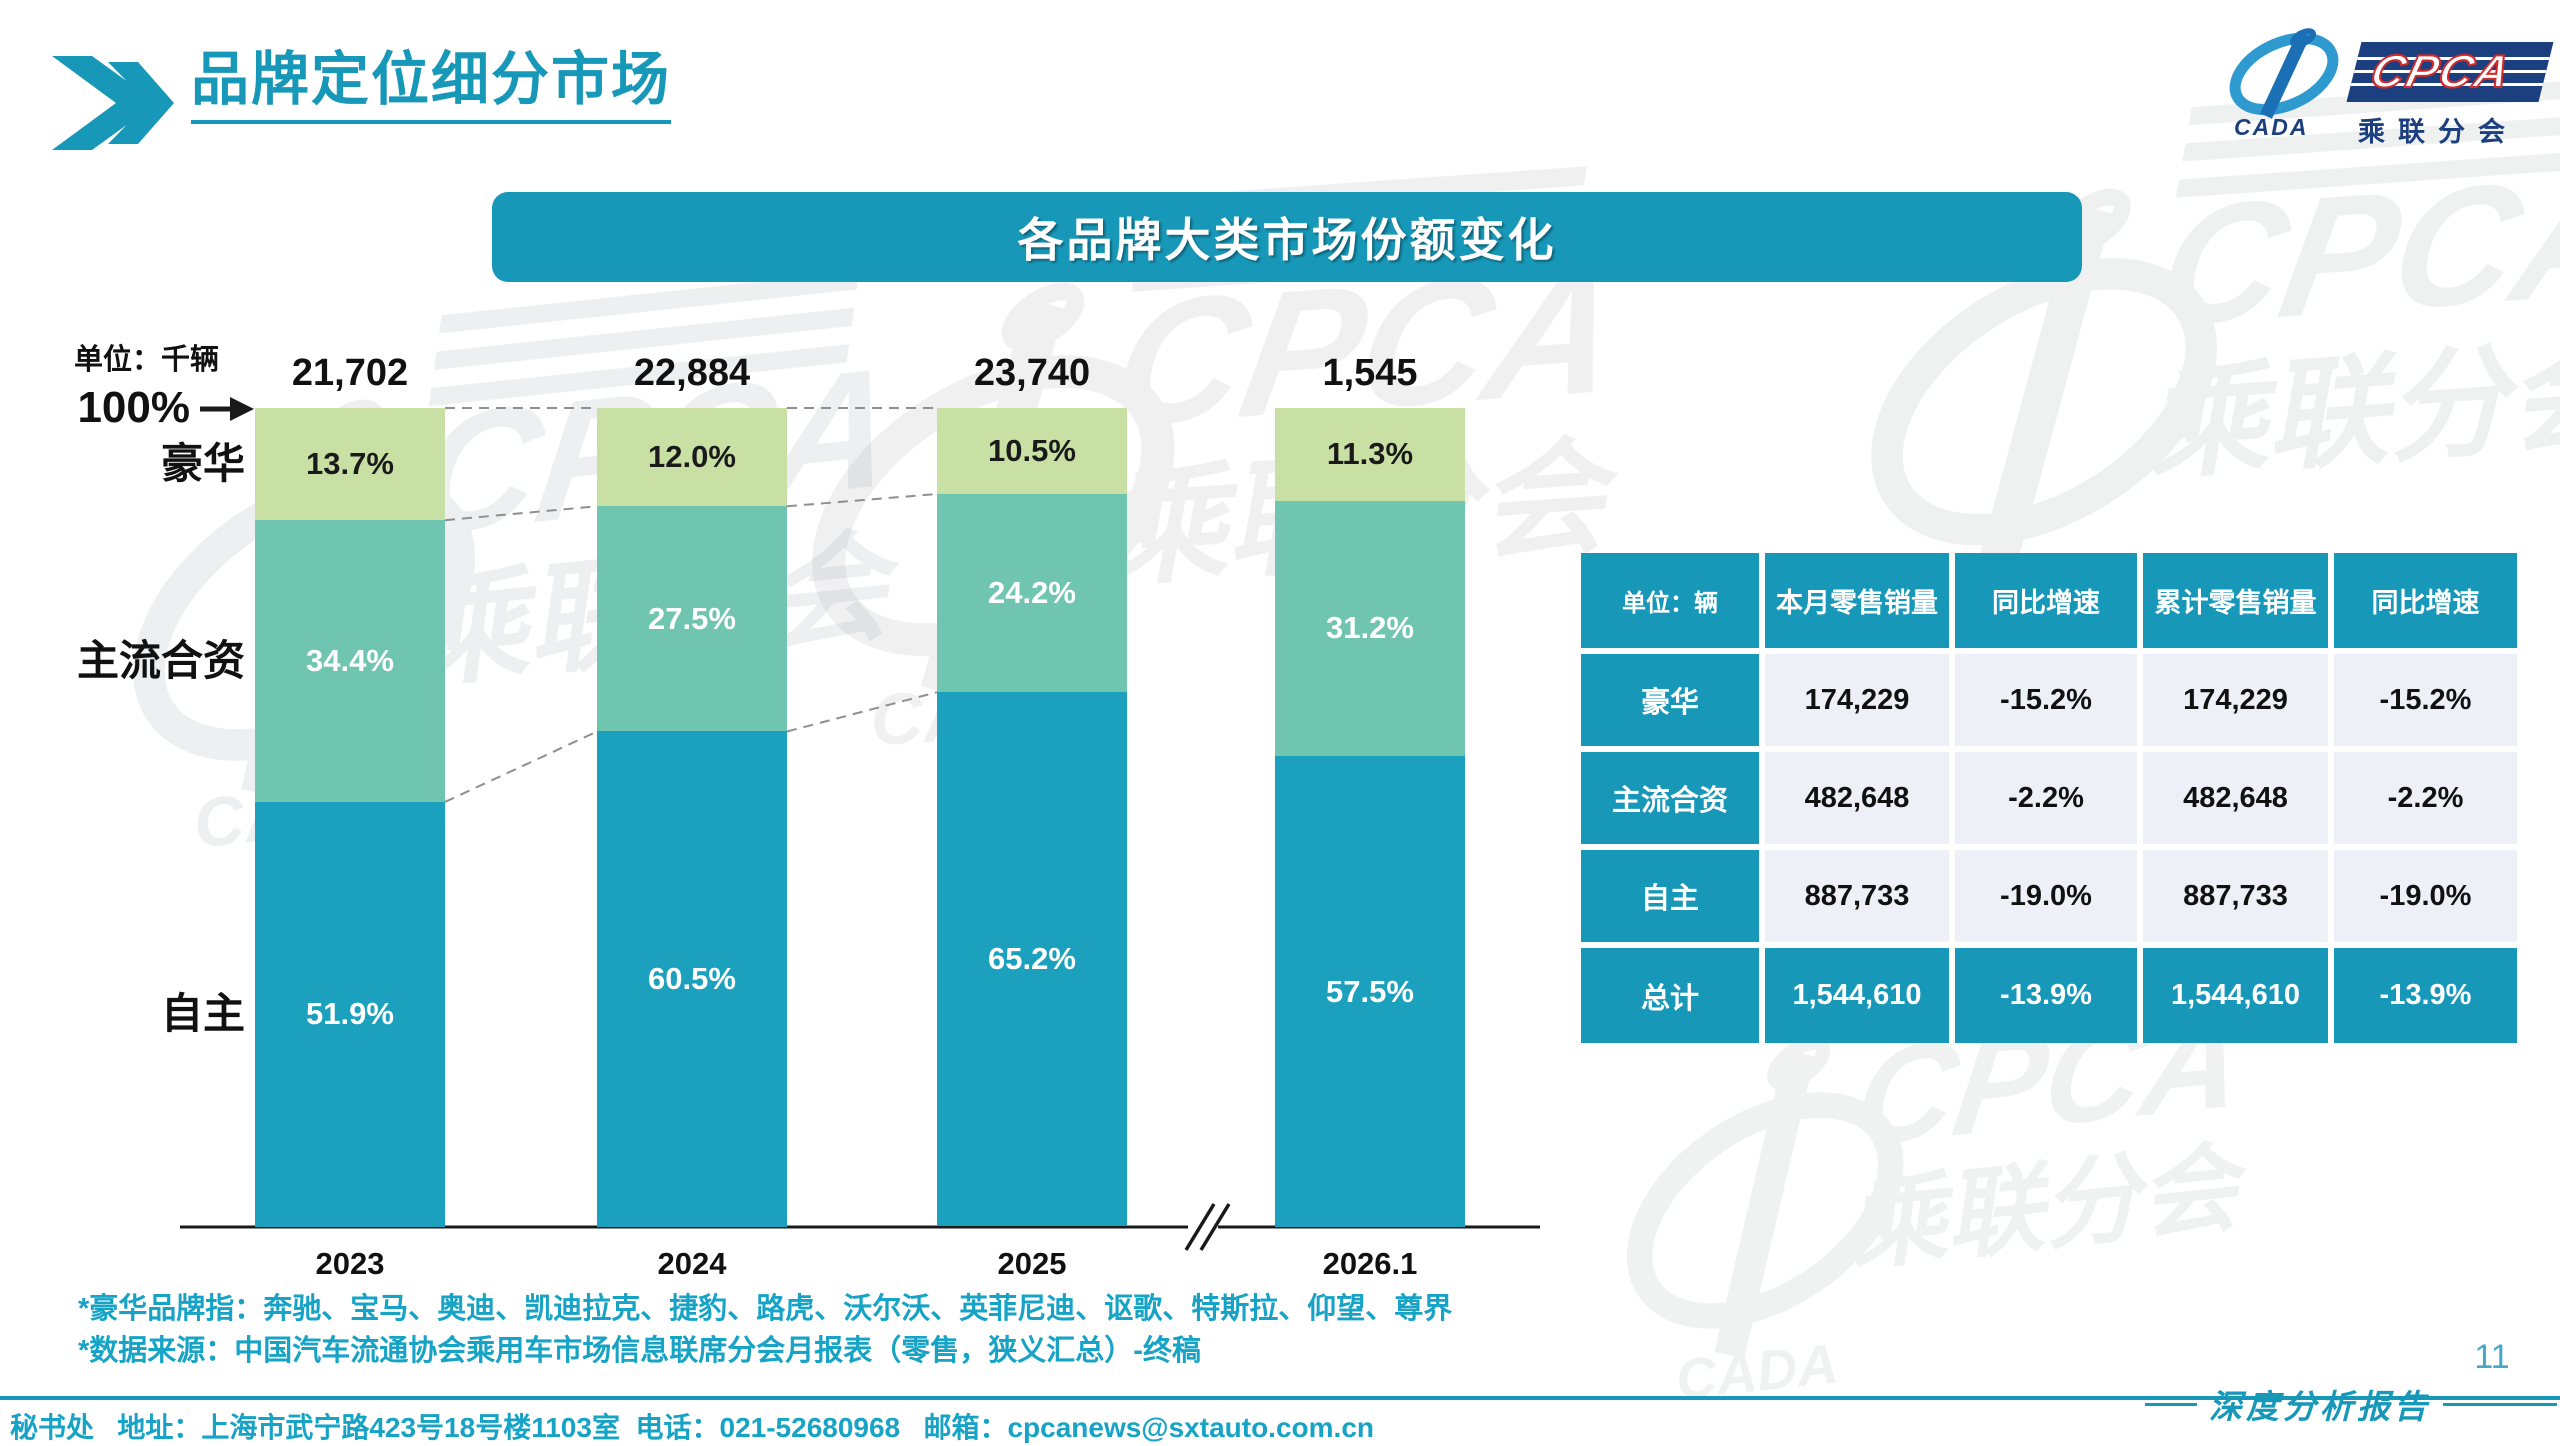 Image resolution: width=2560 pixels, height=1446 pixels. I want to click on table-label-cell: 主流合资, so click(1670, 798).